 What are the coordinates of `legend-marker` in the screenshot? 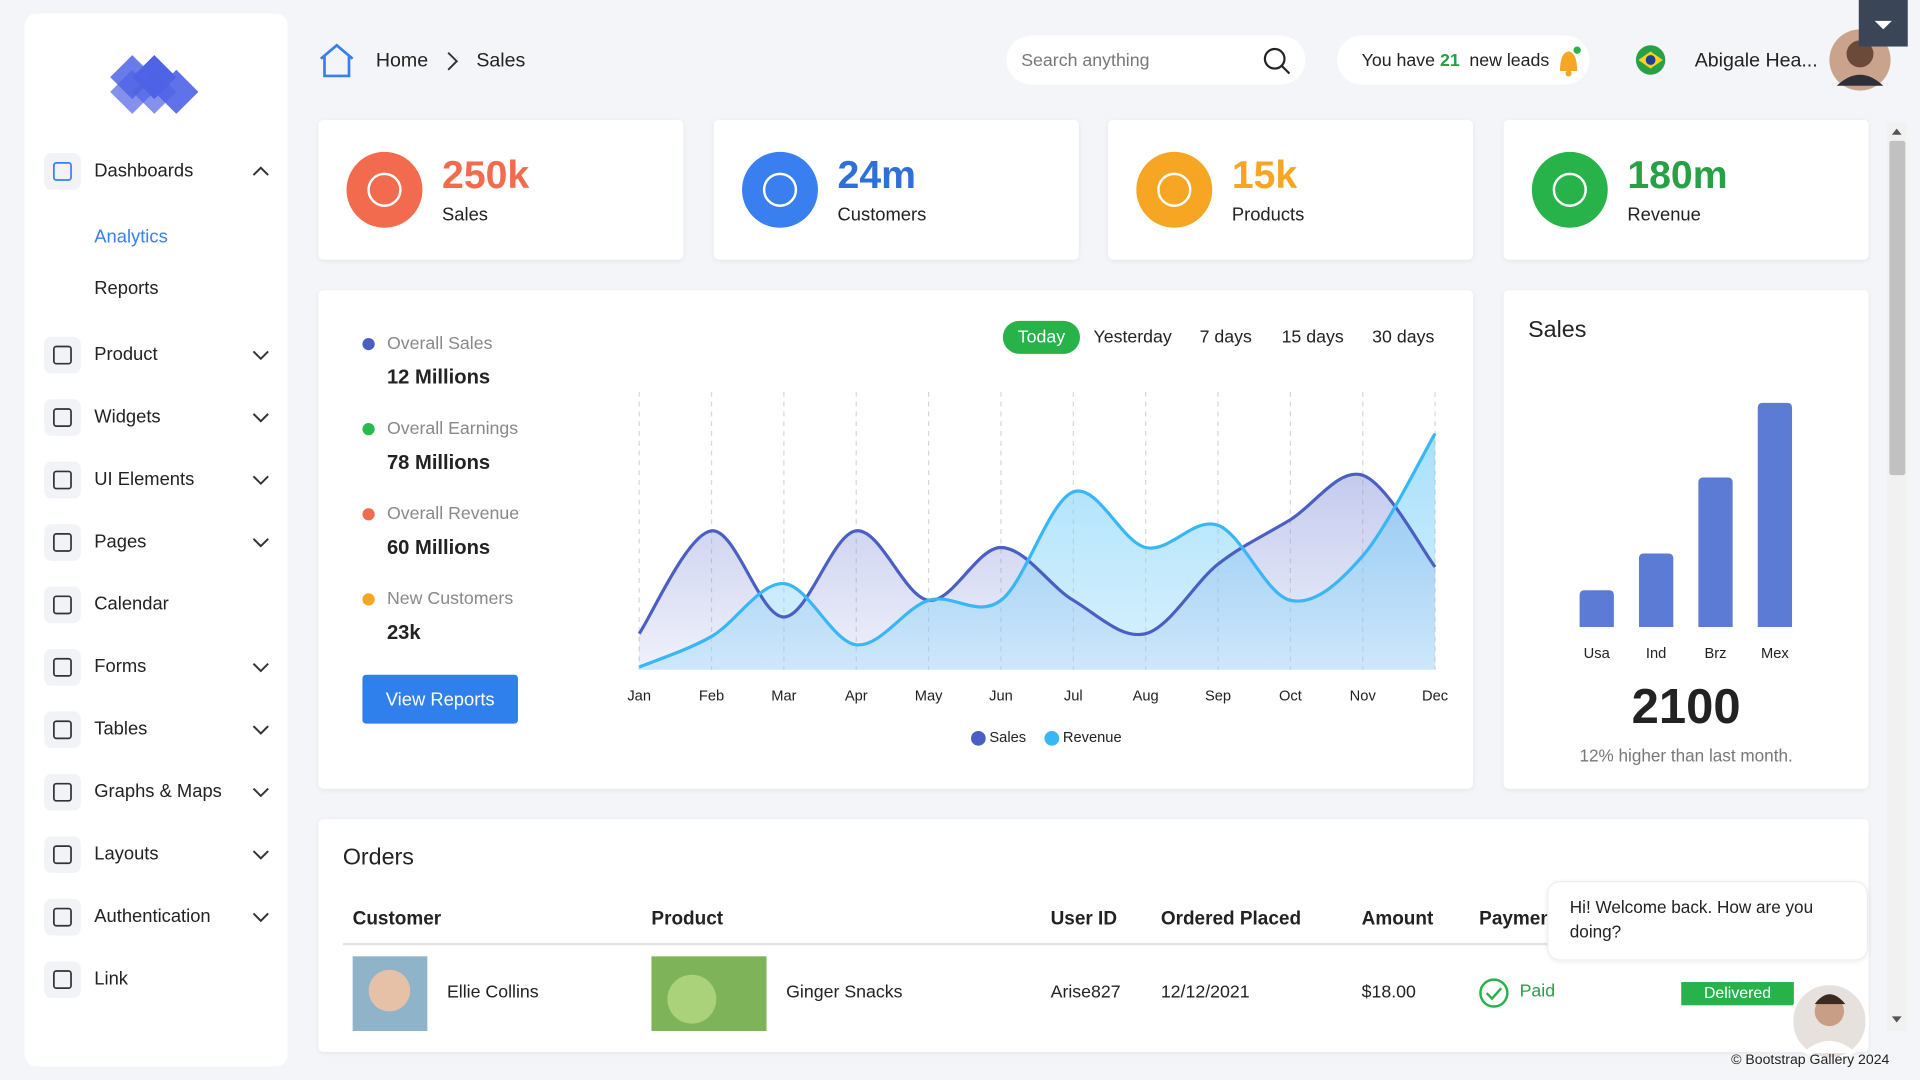 It's located at (1052, 738).